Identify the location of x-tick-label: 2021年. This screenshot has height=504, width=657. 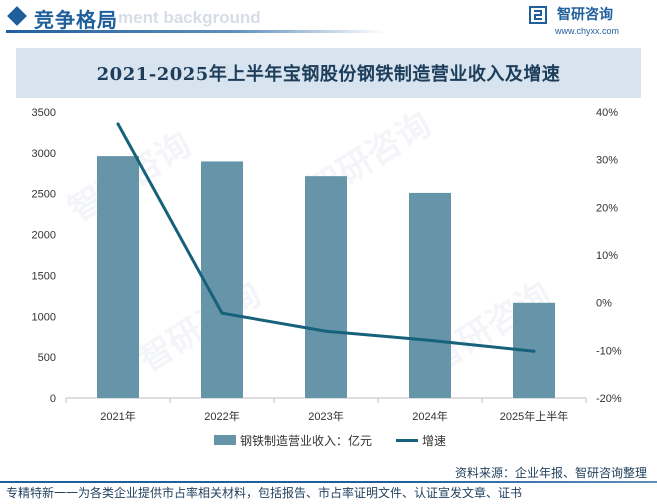
(117, 416).